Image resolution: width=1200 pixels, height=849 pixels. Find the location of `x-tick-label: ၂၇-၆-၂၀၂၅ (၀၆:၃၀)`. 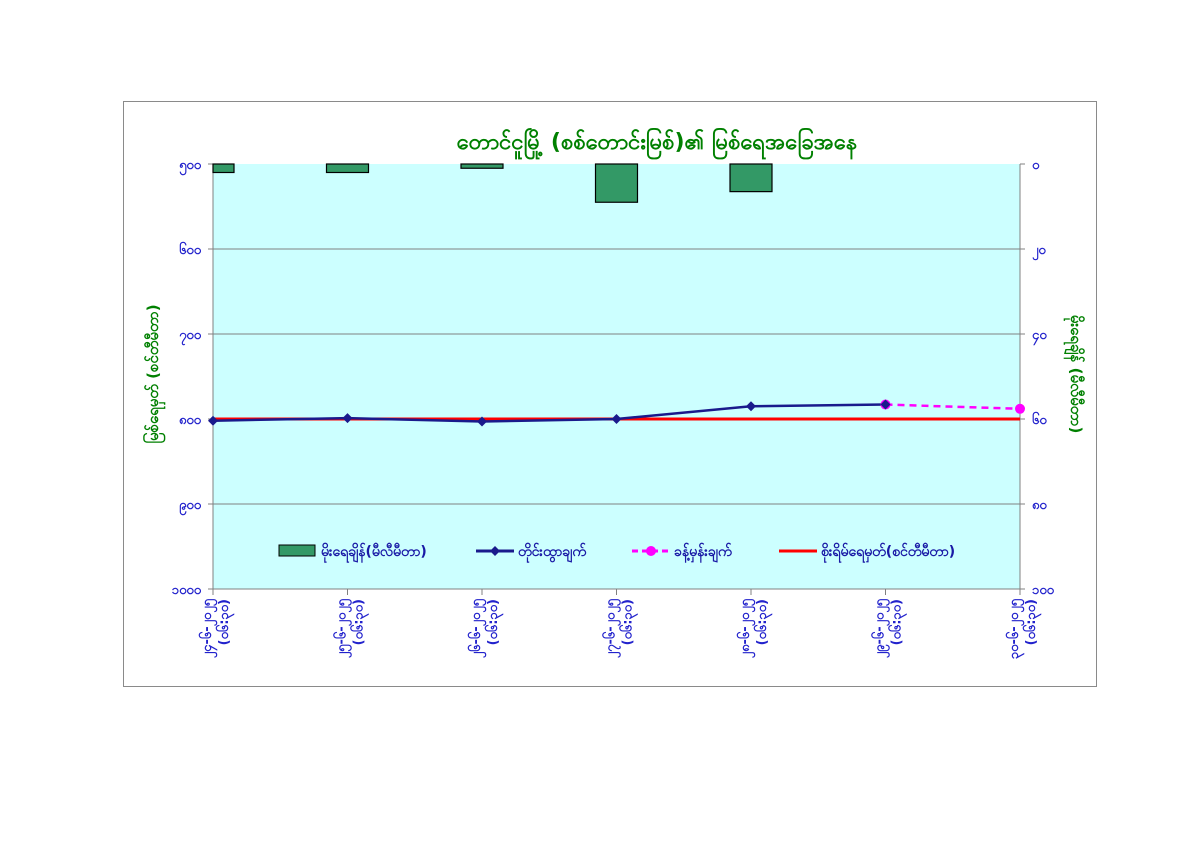

x-tick-label: ၂၇-၆-၂၀၂၅ (၀၆:၃၀) is located at coordinates (620, 628).